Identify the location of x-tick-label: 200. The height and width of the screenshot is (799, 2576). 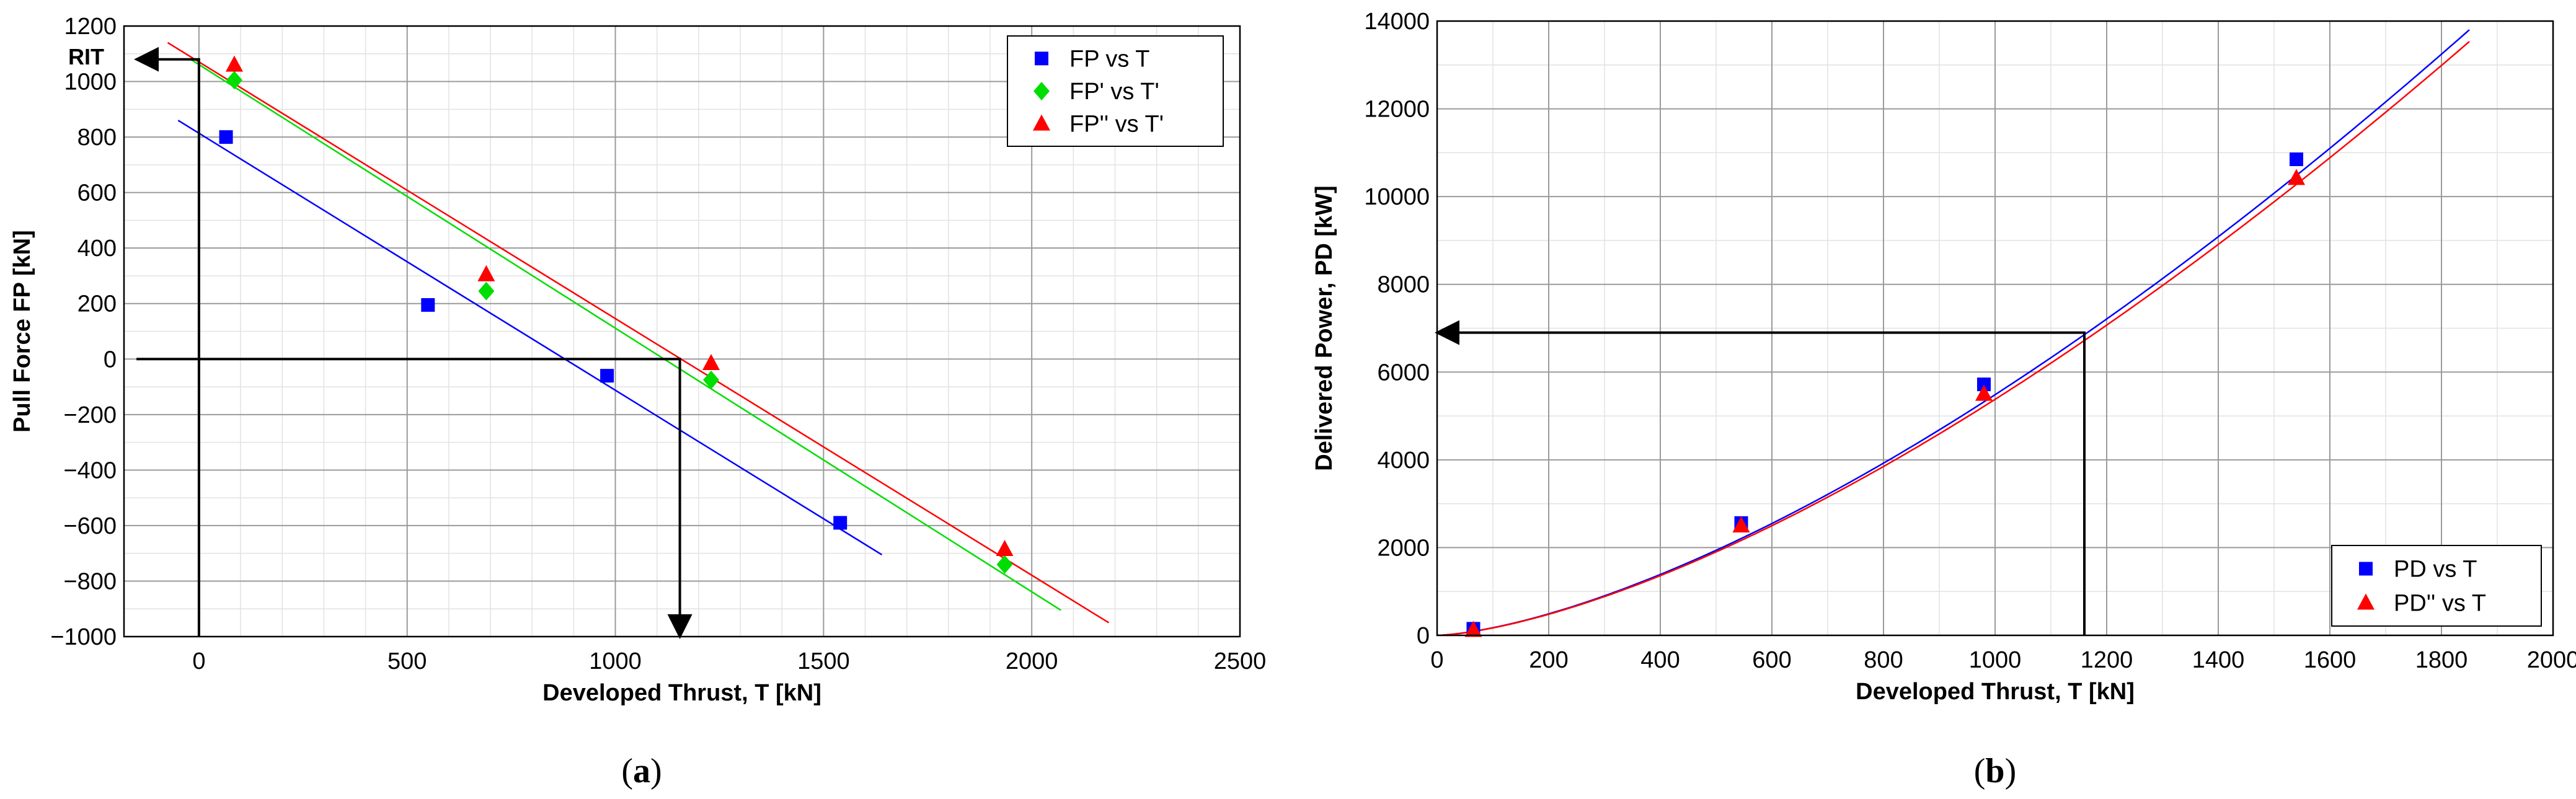
(1549, 660).